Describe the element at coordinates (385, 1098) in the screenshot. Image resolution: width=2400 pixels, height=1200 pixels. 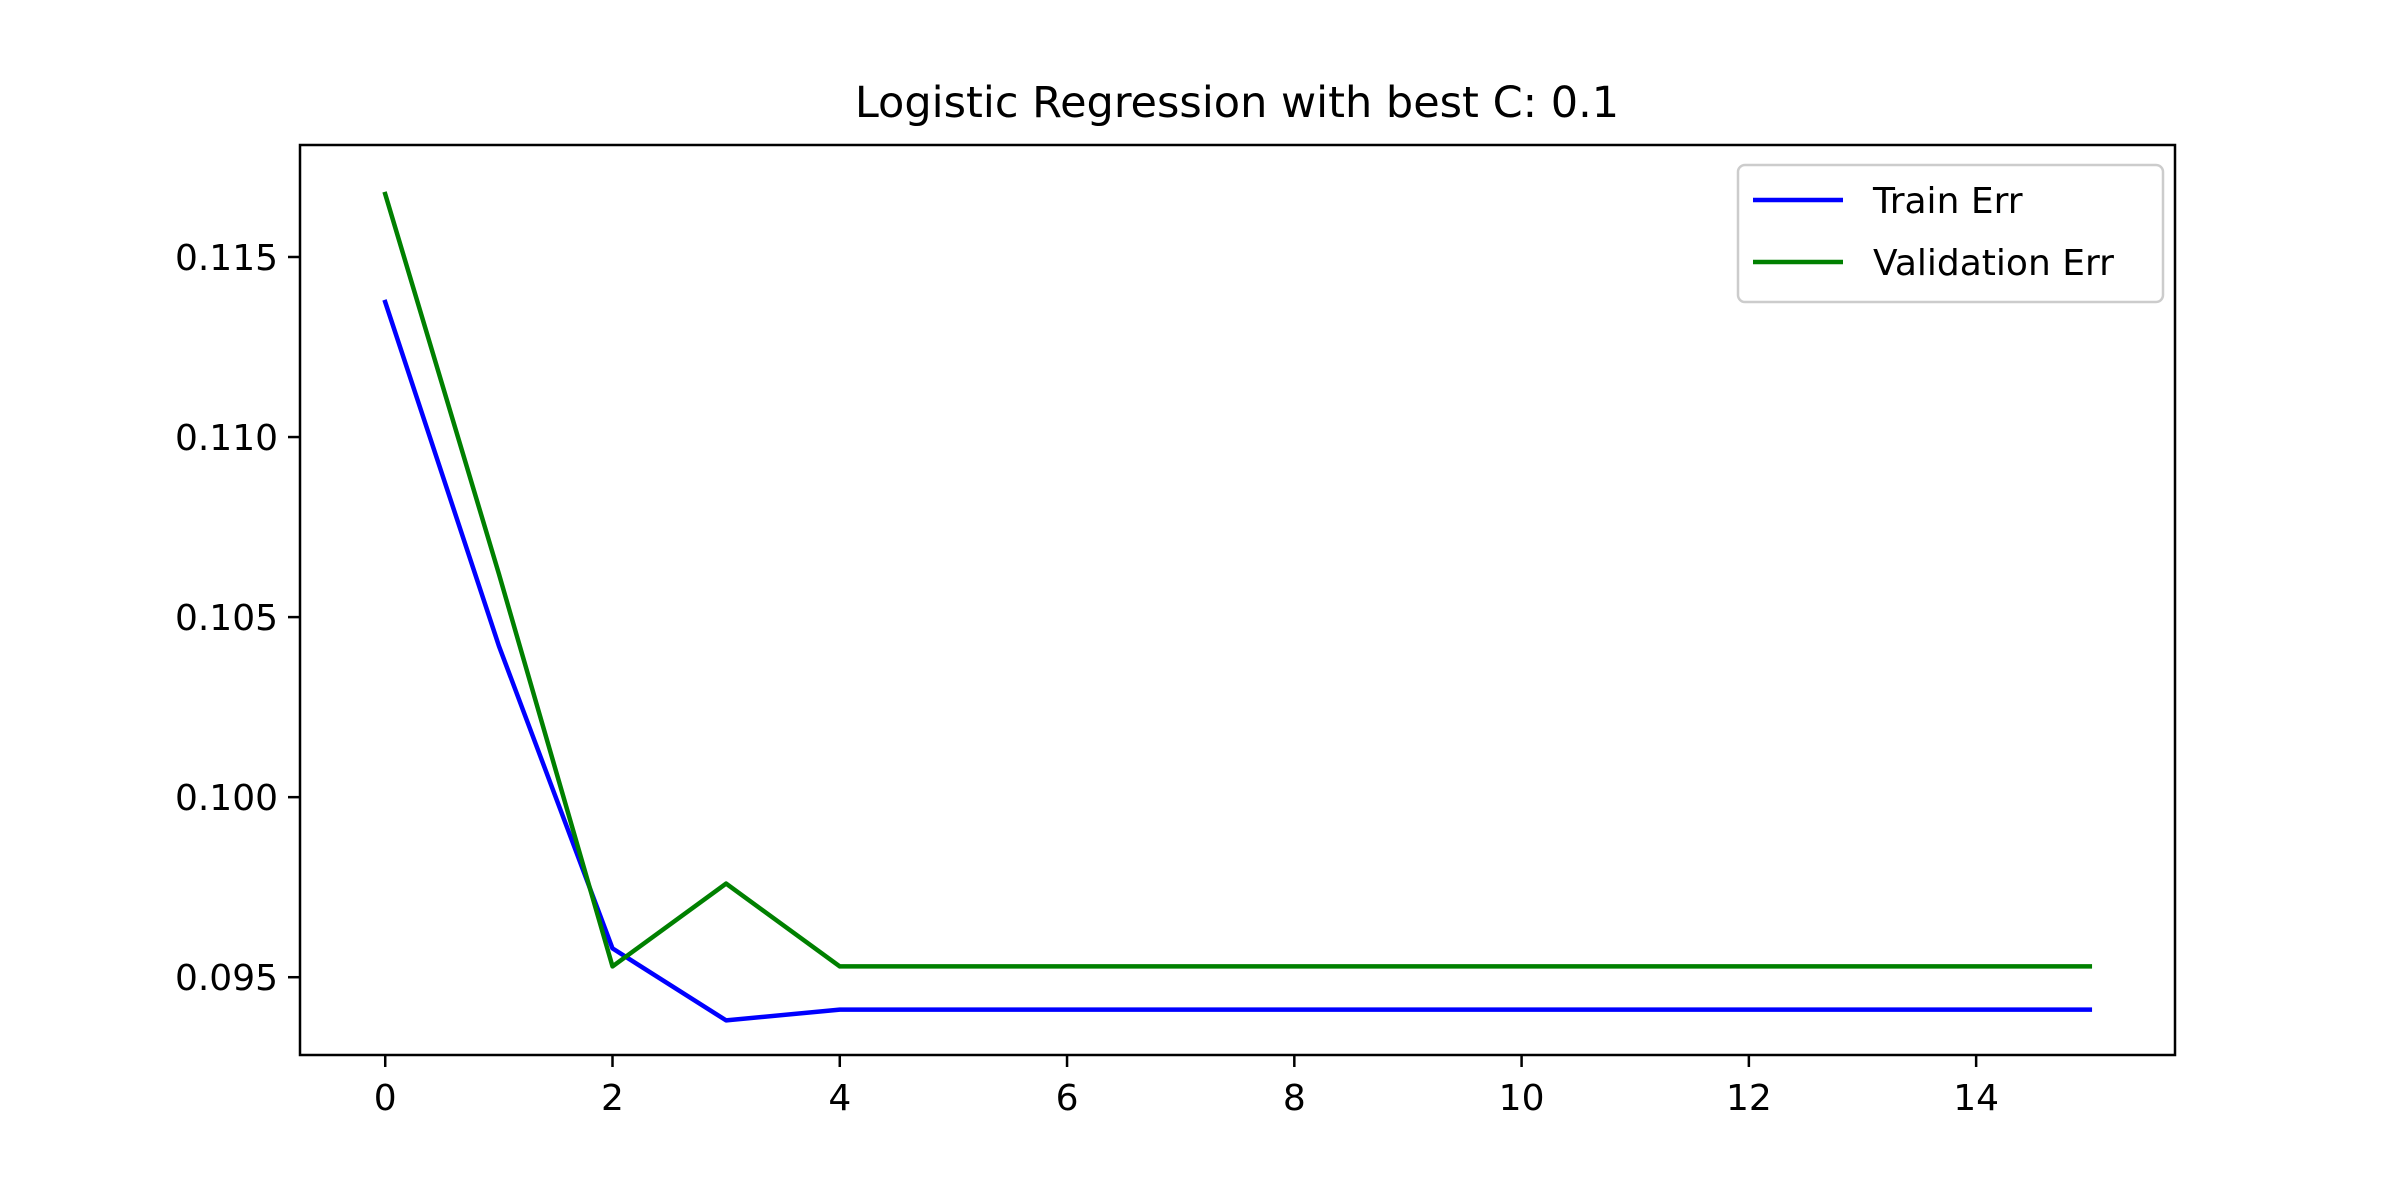
I see `x-tick-label: 0` at that location.